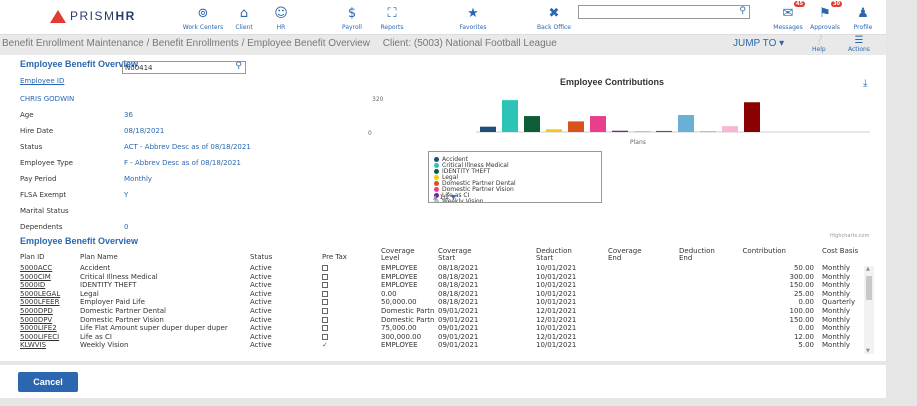 This screenshot has height=406, width=917. I want to click on nav-client: ⌂ Client, so click(244, 17).